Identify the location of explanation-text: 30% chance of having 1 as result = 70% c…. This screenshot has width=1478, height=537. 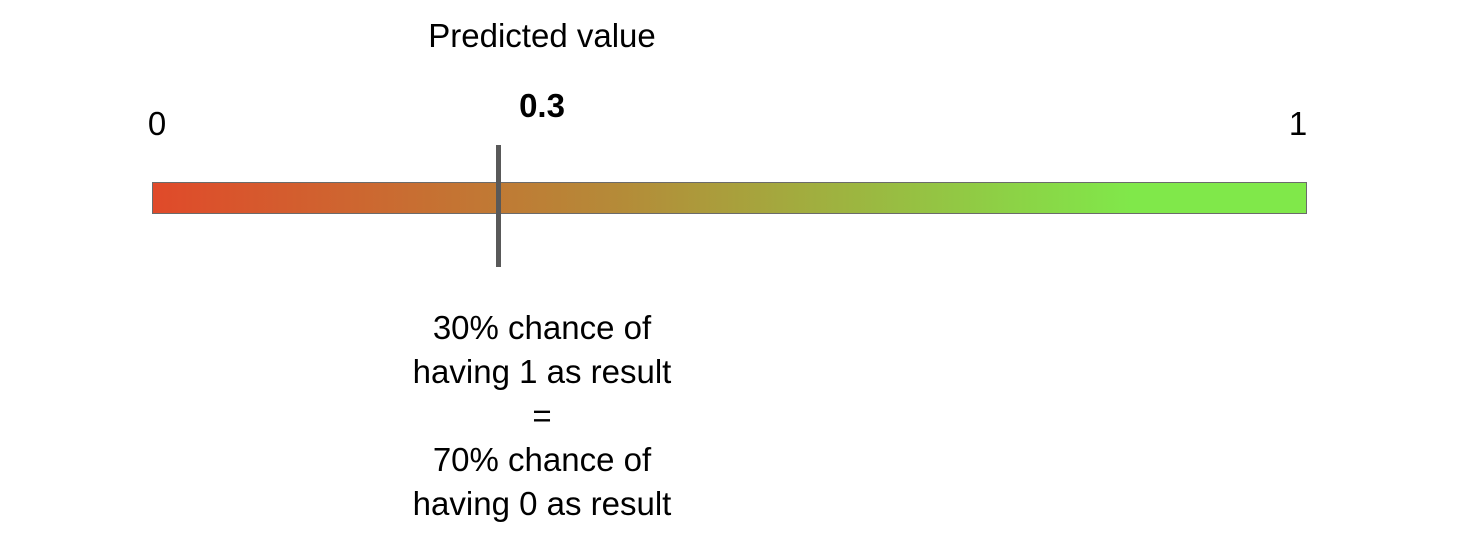
(542, 416).